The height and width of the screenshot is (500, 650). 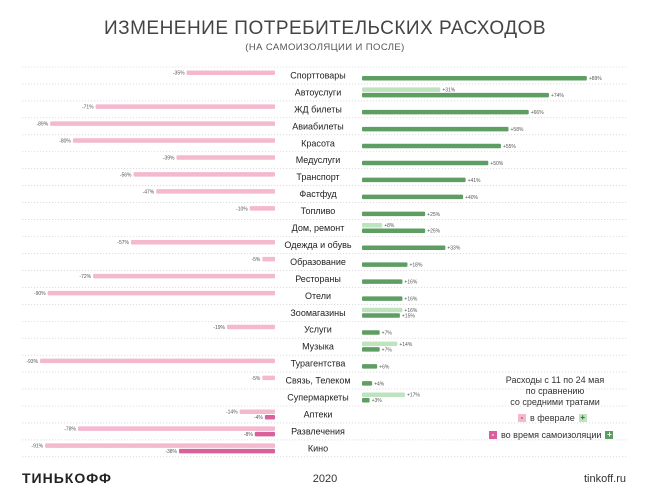 I want to click on legend-swatch-pos-dark: +, so click(x=609, y=434).